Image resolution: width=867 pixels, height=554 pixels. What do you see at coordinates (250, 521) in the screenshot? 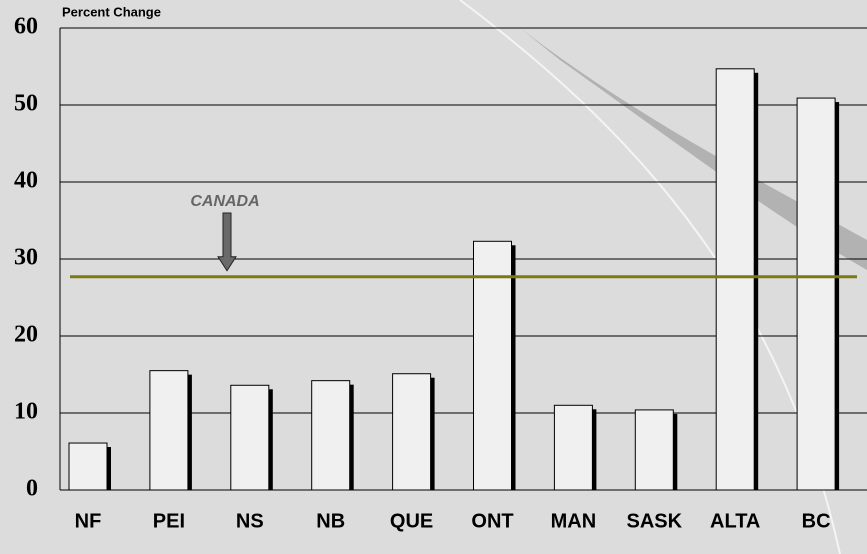
I see `x-tick-label: NS` at bounding box center [250, 521].